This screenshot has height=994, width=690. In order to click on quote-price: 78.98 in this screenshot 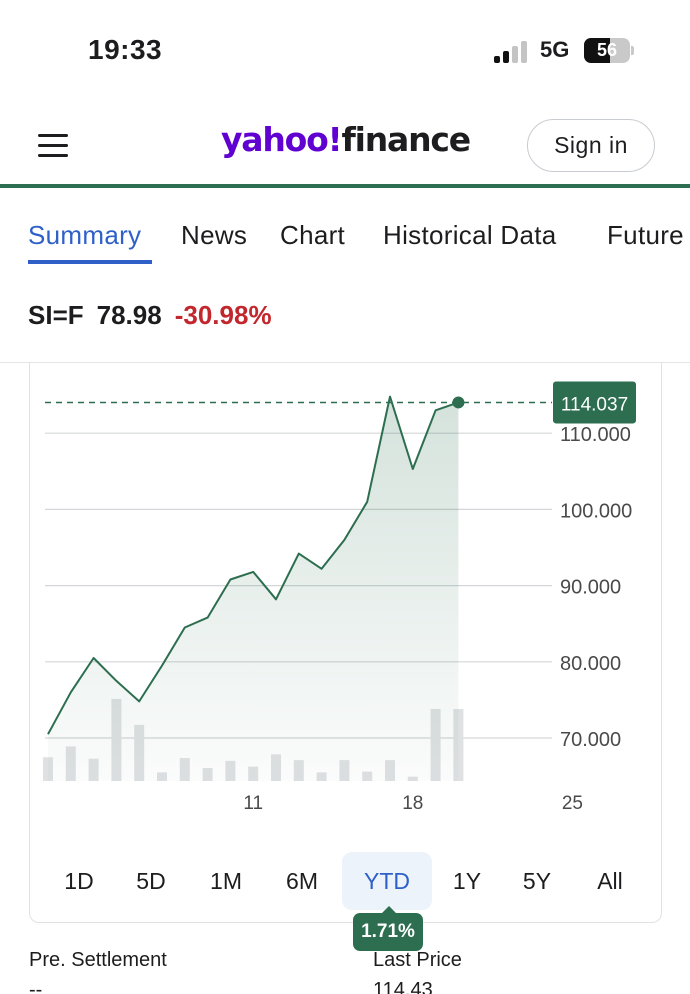, I will do `click(129, 315)`.